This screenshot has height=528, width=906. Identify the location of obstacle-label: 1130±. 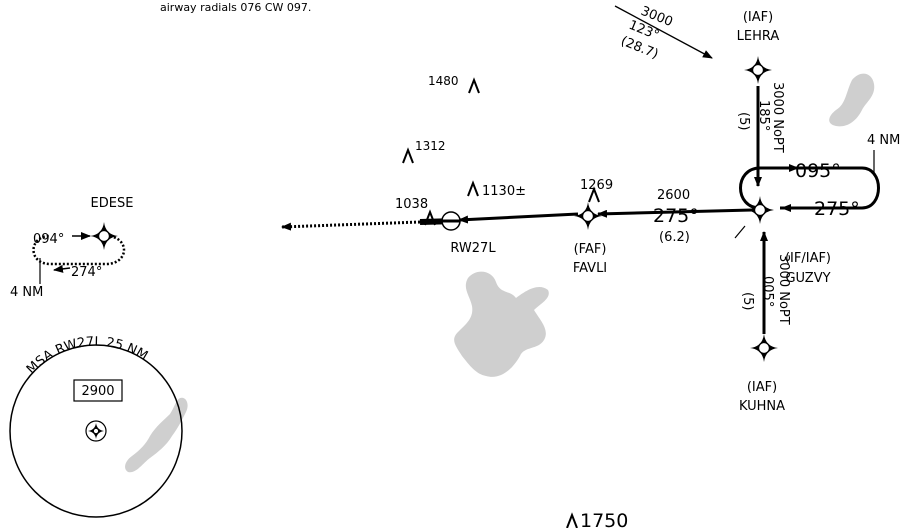
(504, 191).